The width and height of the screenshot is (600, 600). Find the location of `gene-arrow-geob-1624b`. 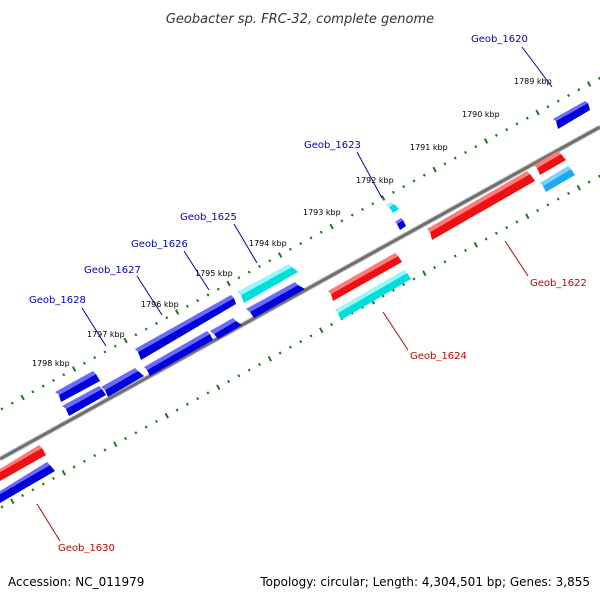

gene-arrow-geob-1624b is located at coordinates (373, 295).